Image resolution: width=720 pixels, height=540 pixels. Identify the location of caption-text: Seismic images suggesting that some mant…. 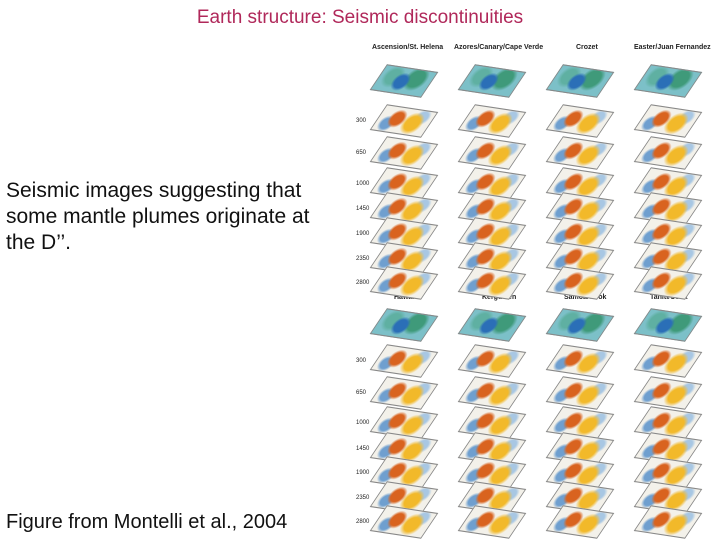
(158, 216).